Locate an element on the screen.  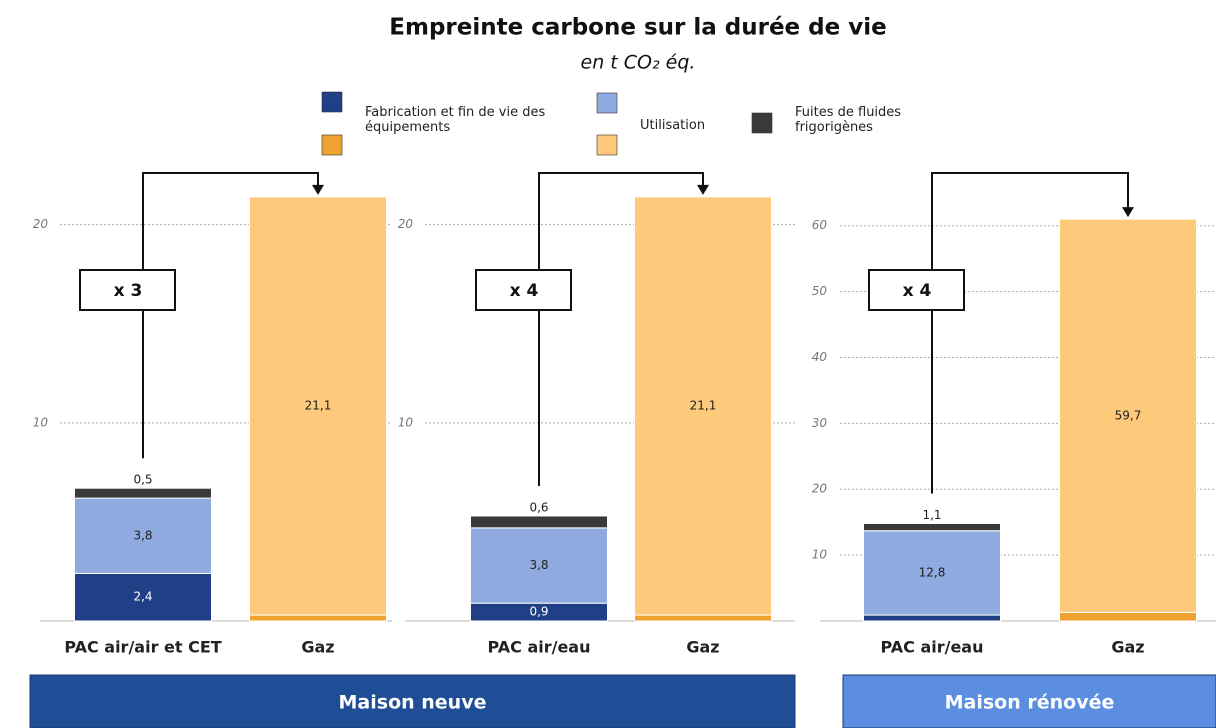
legend-label: Fuites de fluides frigorigènes is located at coordinates (848, 120).